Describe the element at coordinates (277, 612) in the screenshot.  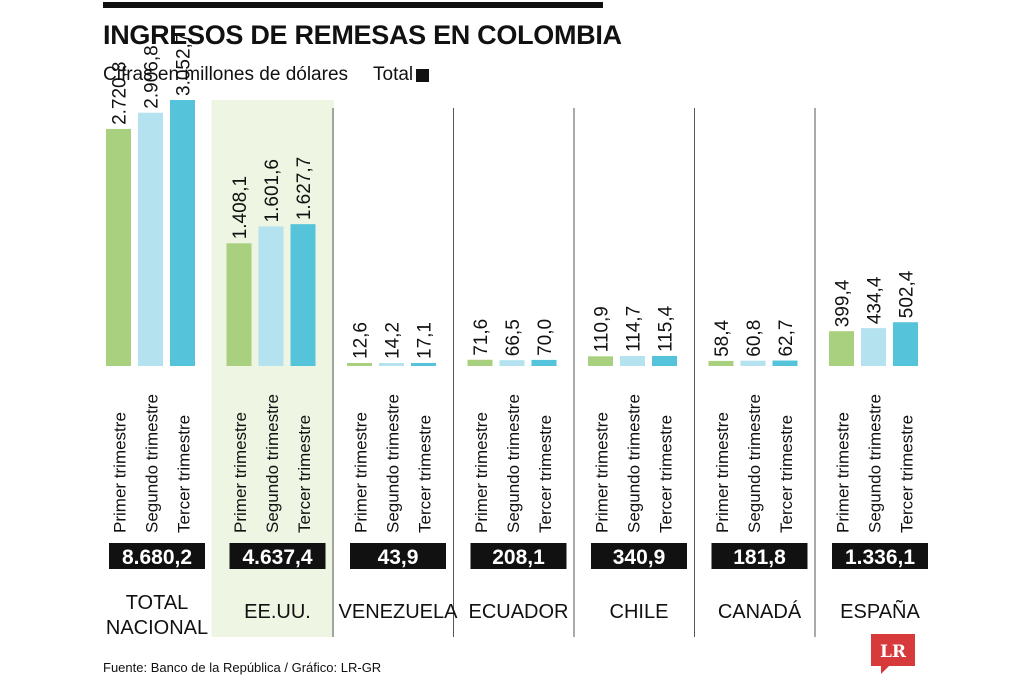
I see `group-name-ee-uu: EE.UU.` at that location.